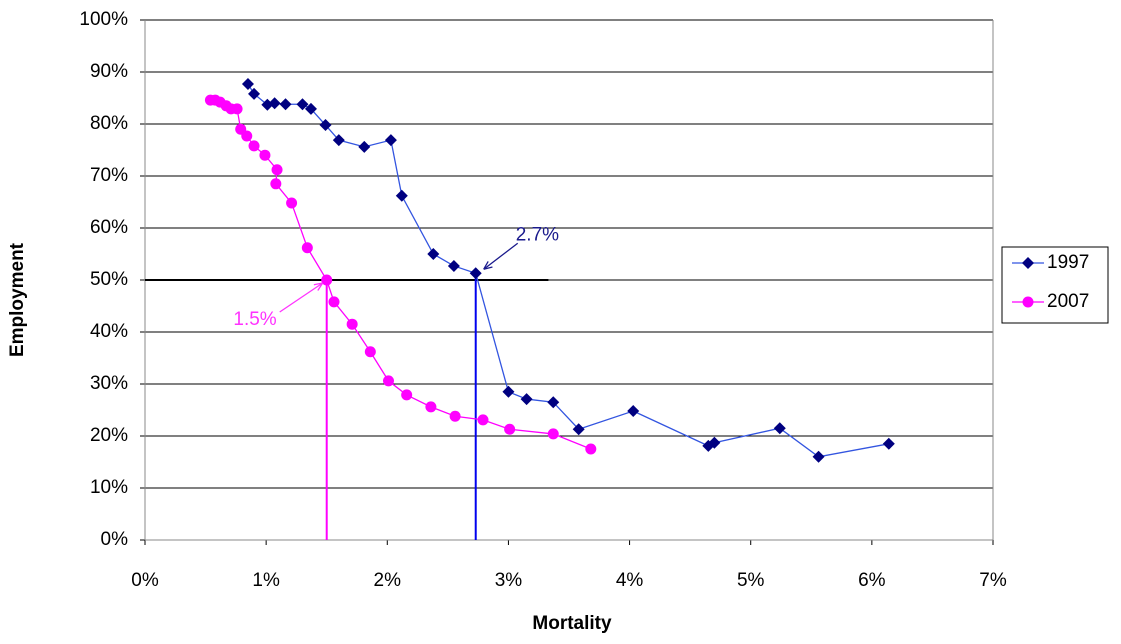 The width and height of the screenshot is (1121, 644). What do you see at coordinates (1055, 285) in the screenshot?
I see `legend-box` at bounding box center [1055, 285].